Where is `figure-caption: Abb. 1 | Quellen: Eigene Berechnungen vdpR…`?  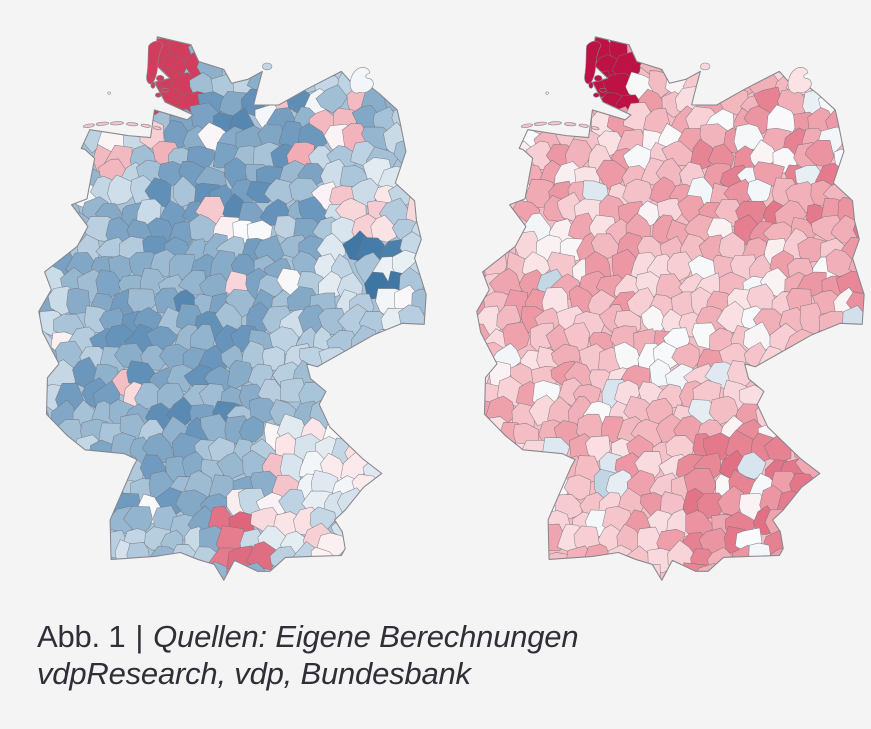 figure-caption: Abb. 1 | Quellen: Eigene Berechnungen vdpR… is located at coordinates (364, 655).